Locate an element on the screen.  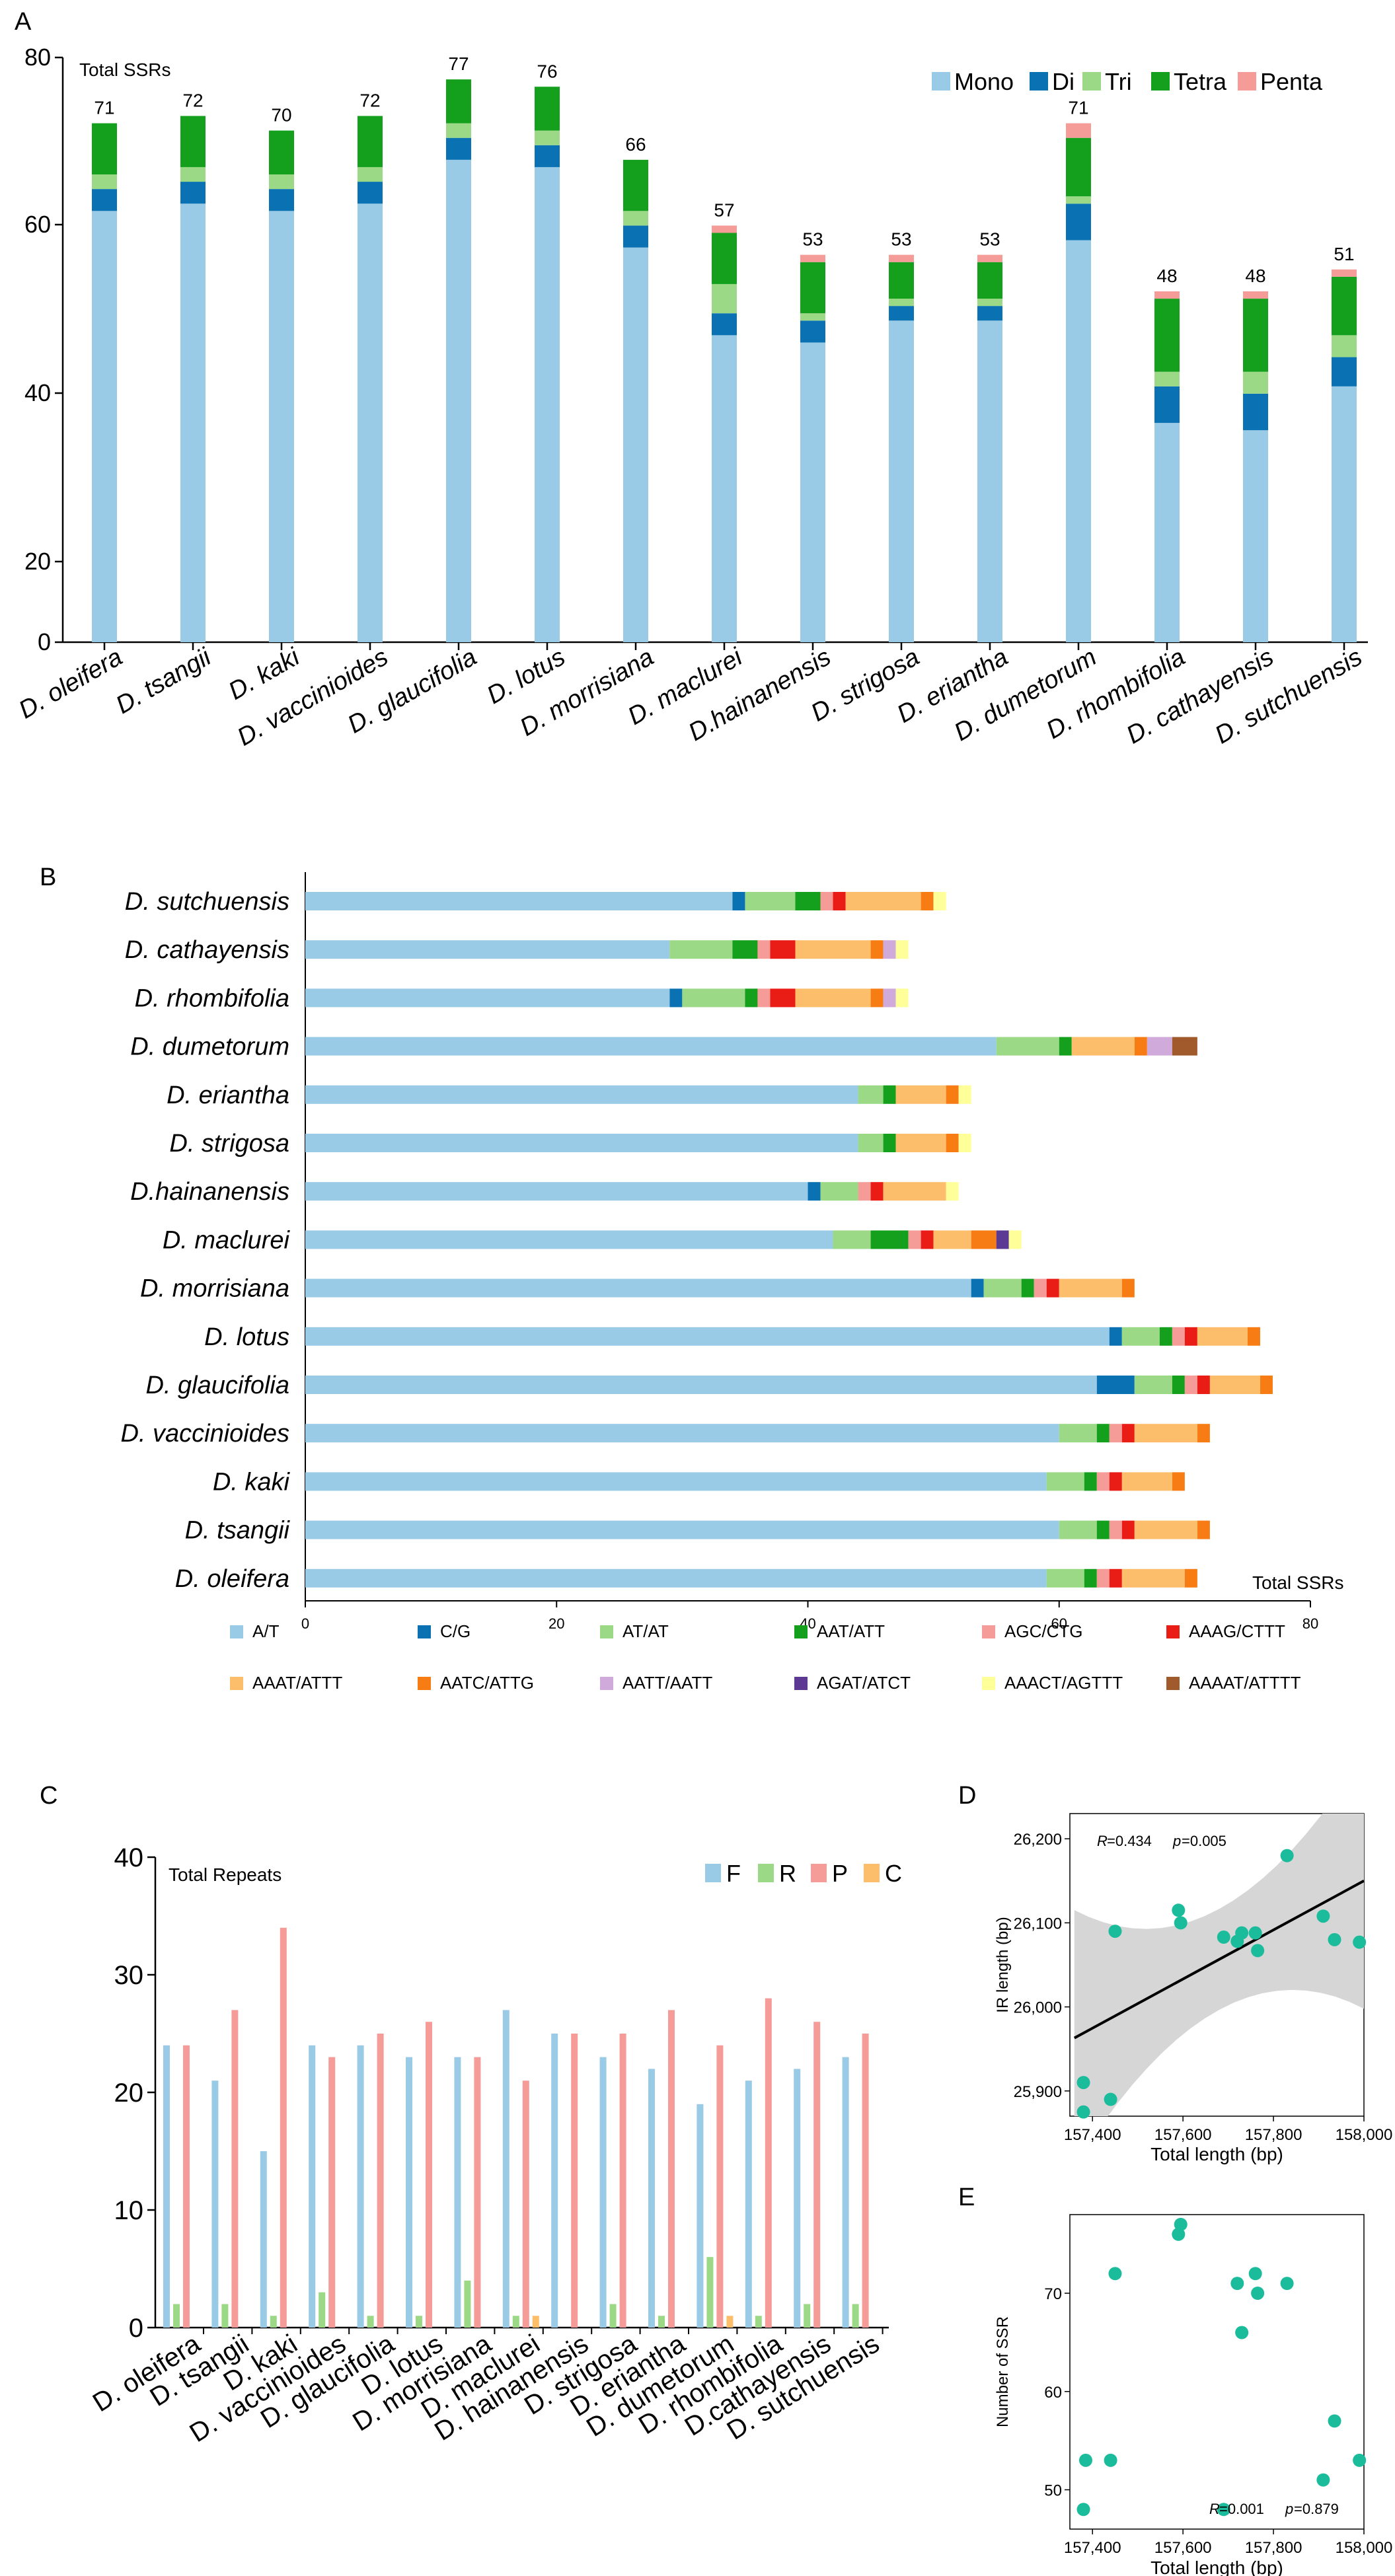
y-tick-label: 25,900 is located at coordinates (1038, 2092).